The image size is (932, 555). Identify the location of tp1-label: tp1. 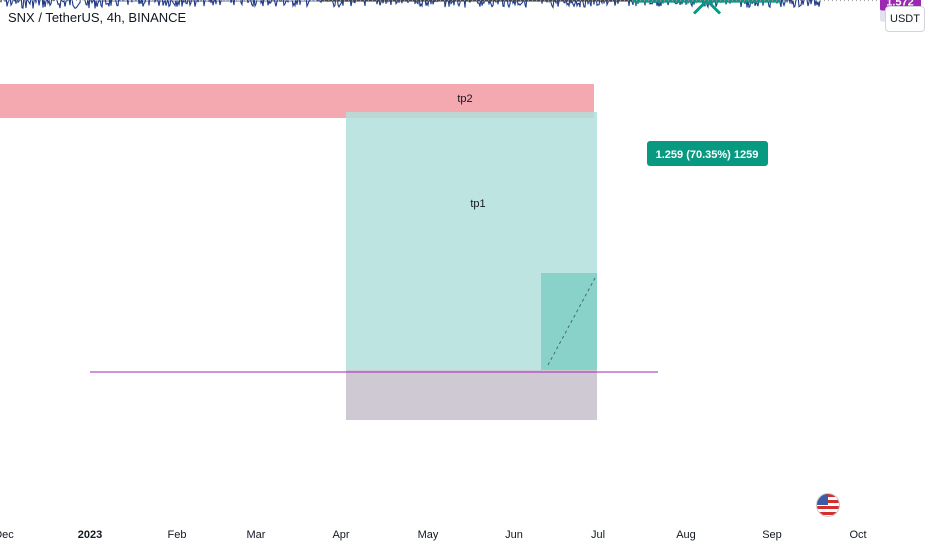
(477, 204).